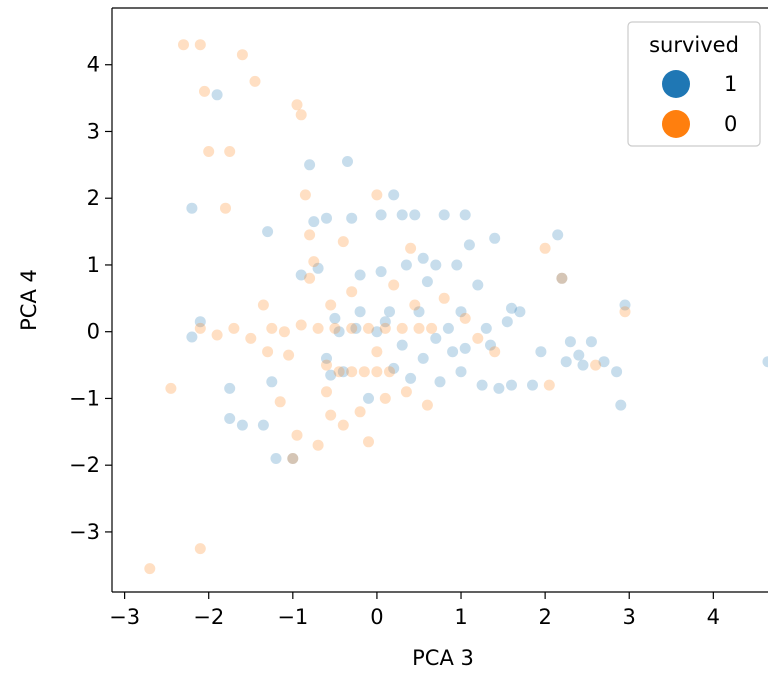 The width and height of the screenshot is (768, 673). What do you see at coordinates (29, 300) in the screenshot?
I see `y-axis-label: PCA 4` at bounding box center [29, 300].